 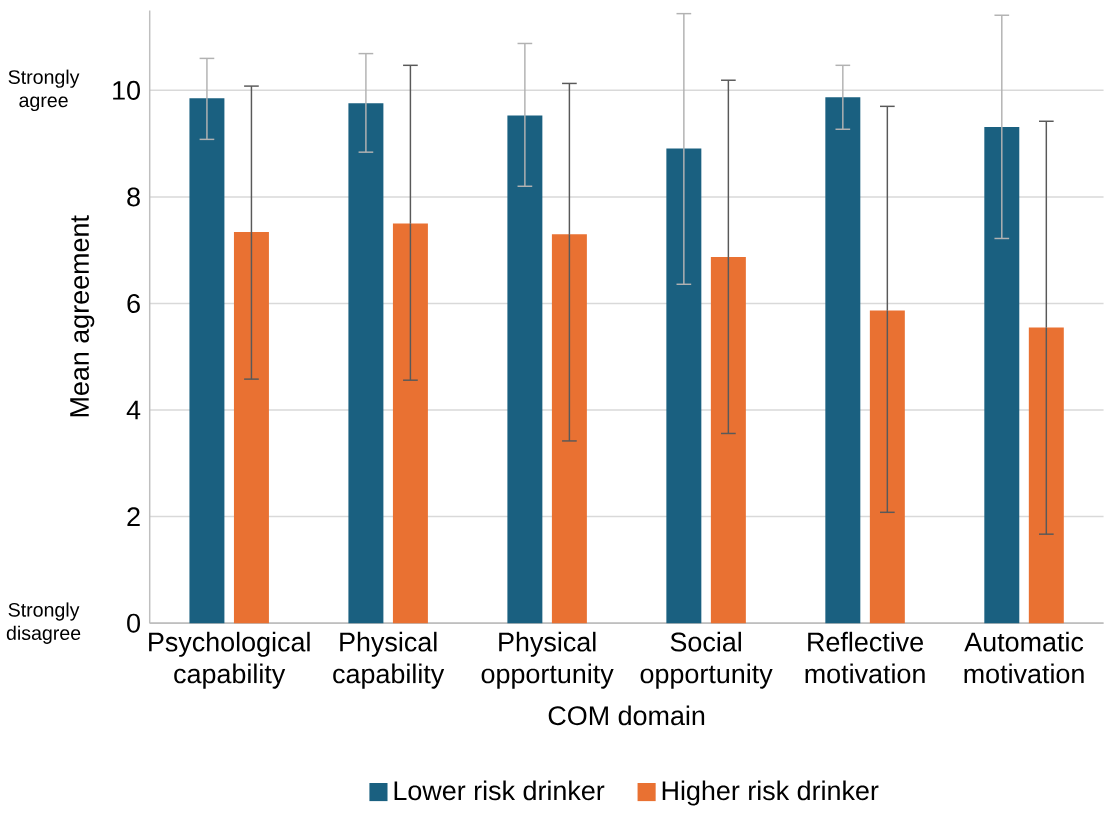 What do you see at coordinates (126, 90) in the screenshot?
I see `y-tick-label: 10` at bounding box center [126, 90].